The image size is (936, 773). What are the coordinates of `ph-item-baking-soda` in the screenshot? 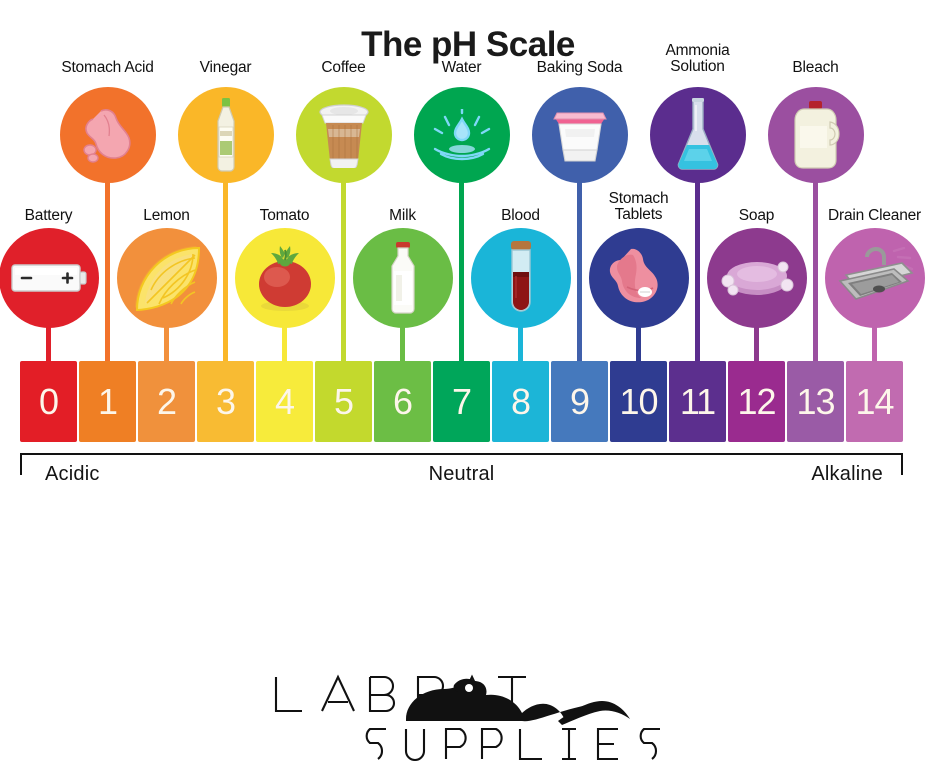 It's located at (579, 135).